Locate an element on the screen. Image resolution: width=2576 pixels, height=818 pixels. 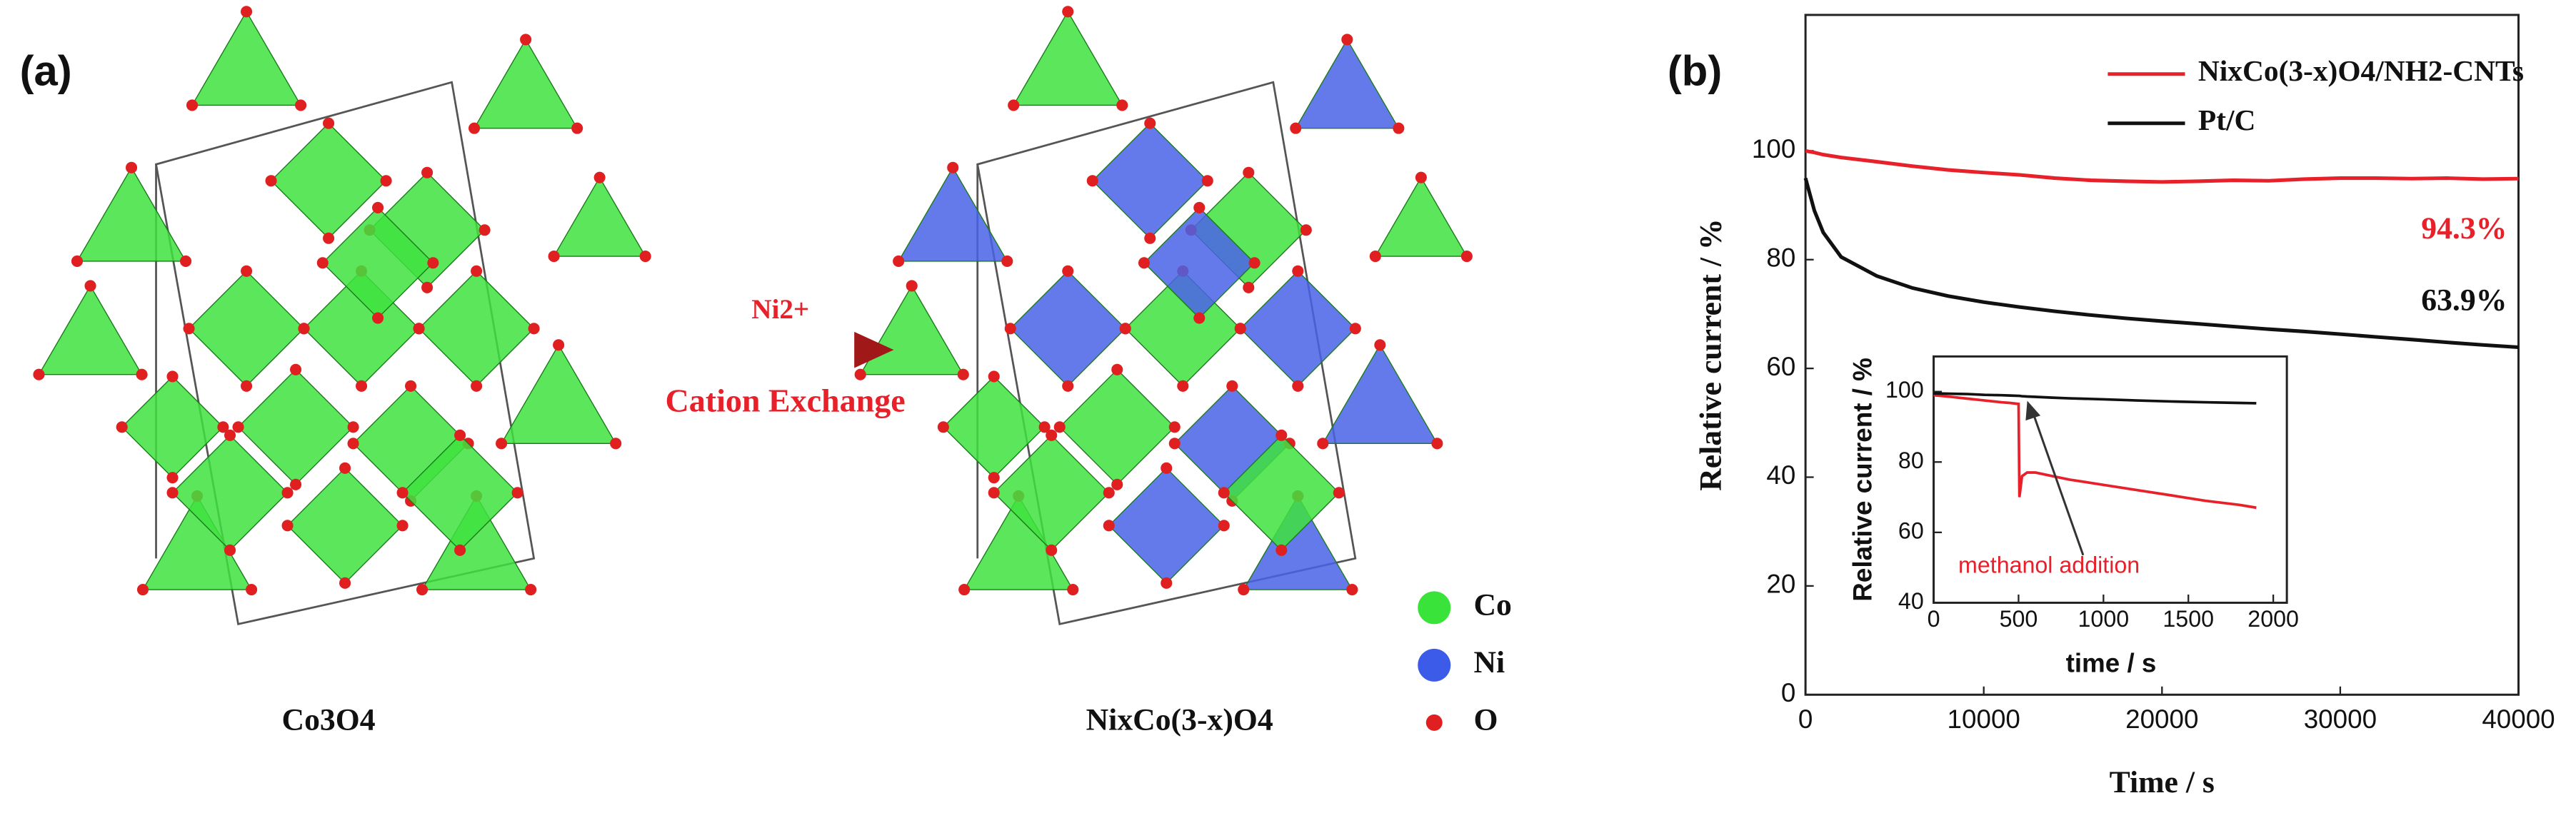
legend-marker is located at coordinates (1434, 722).